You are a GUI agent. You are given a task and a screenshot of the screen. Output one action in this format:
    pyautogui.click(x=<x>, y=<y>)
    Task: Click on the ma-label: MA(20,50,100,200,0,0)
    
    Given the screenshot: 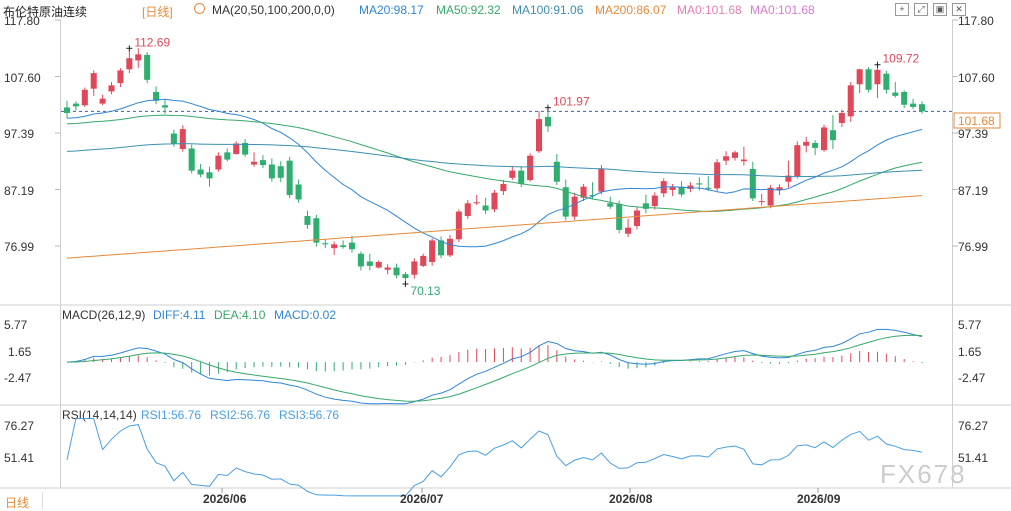 What is the action you would take?
    pyautogui.click(x=273, y=10)
    